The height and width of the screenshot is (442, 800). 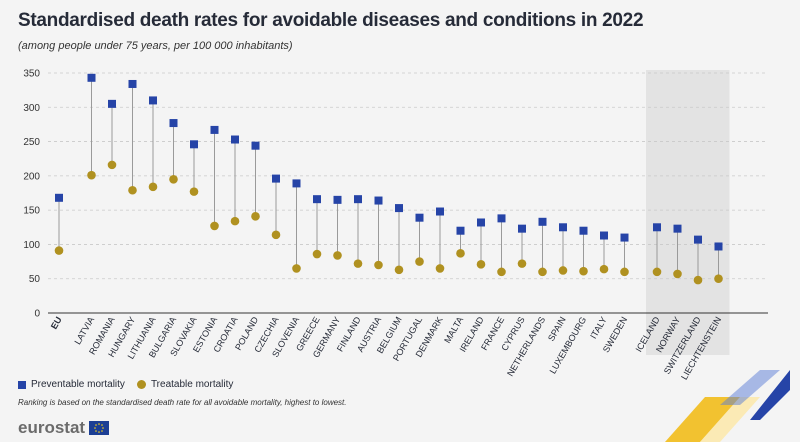 I want to click on logo-text: eurostat, so click(x=52, y=427).